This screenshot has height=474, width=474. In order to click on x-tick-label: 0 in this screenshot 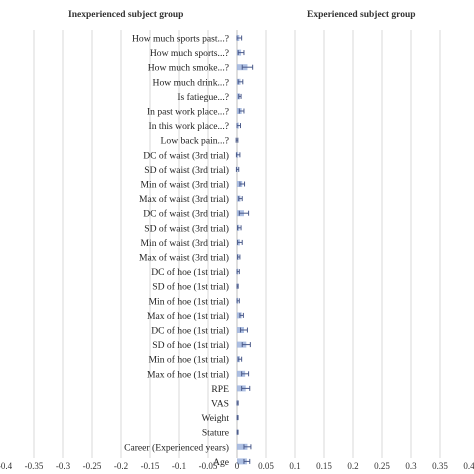, I will do `click(237, 466)`.